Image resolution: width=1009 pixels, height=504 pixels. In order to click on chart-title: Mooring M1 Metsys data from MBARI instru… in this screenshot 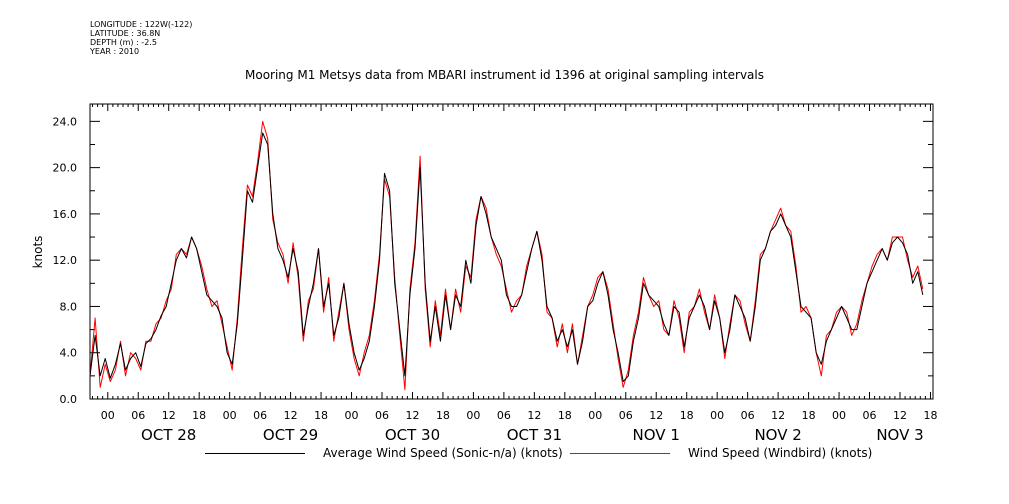, I will do `click(504, 75)`.